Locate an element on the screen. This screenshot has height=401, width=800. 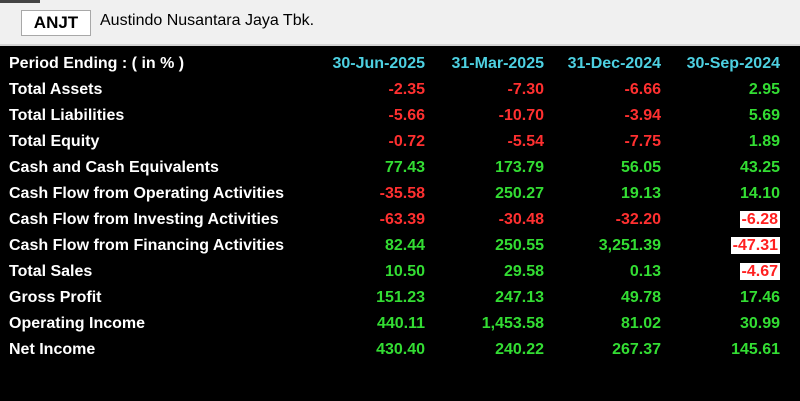
ticker-input: ANJT is located at coordinates (56, 23).